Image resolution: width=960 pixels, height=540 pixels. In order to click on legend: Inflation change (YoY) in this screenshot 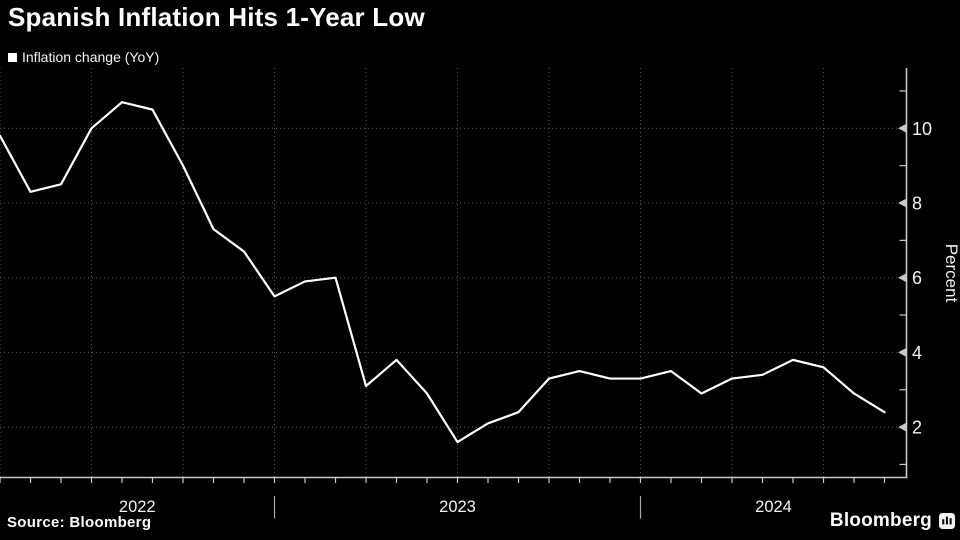, I will do `click(83, 57)`.